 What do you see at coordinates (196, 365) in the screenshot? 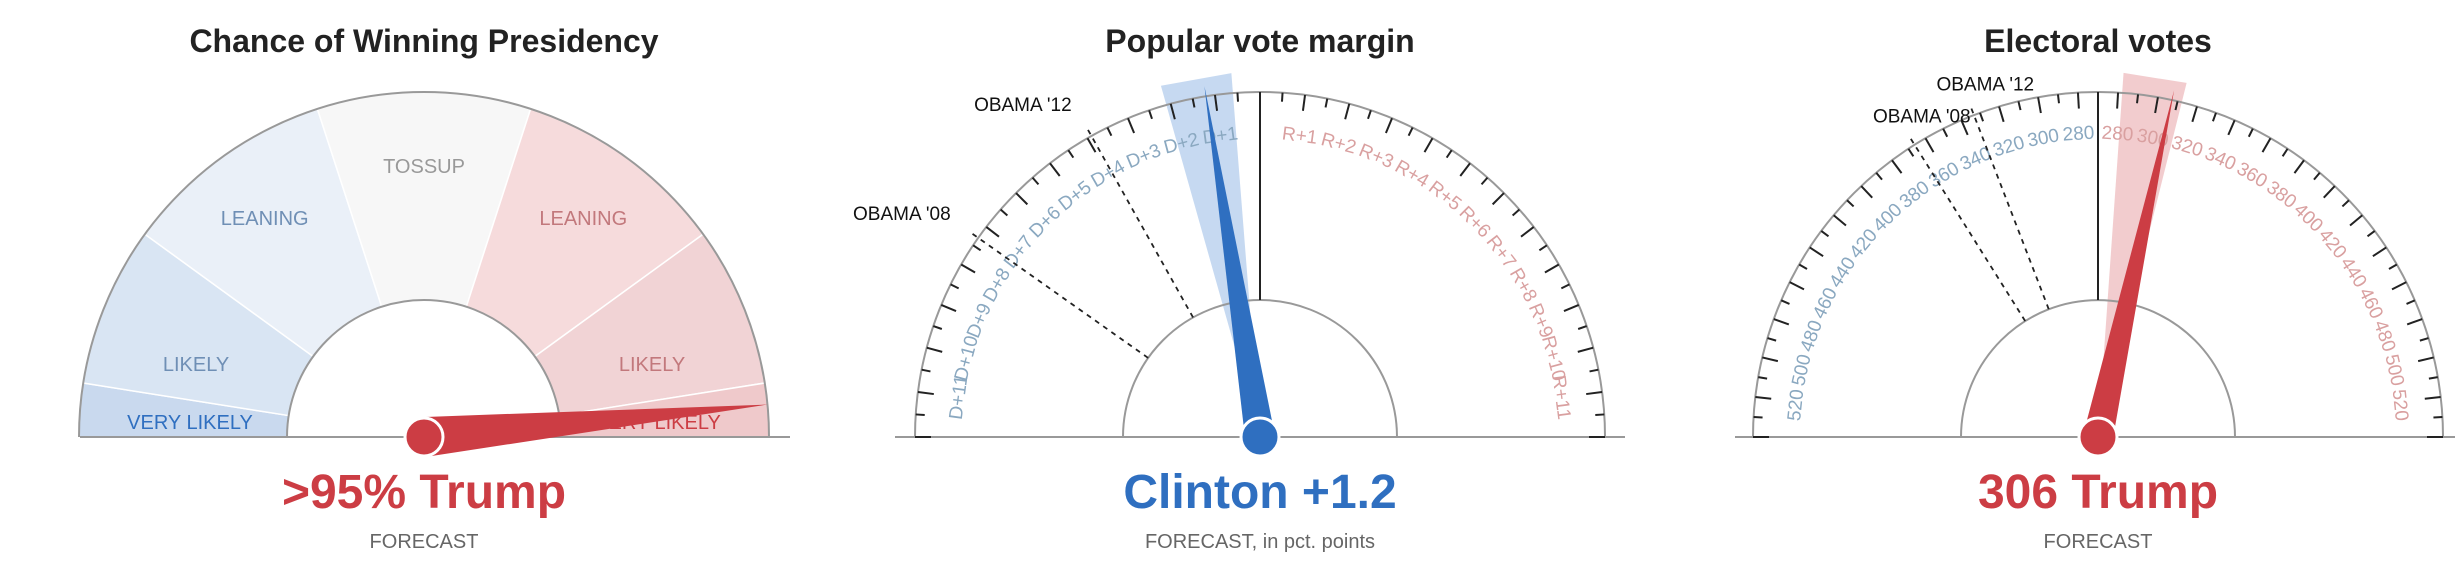
I see `band-label: LIKELY` at bounding box center [196, 365].